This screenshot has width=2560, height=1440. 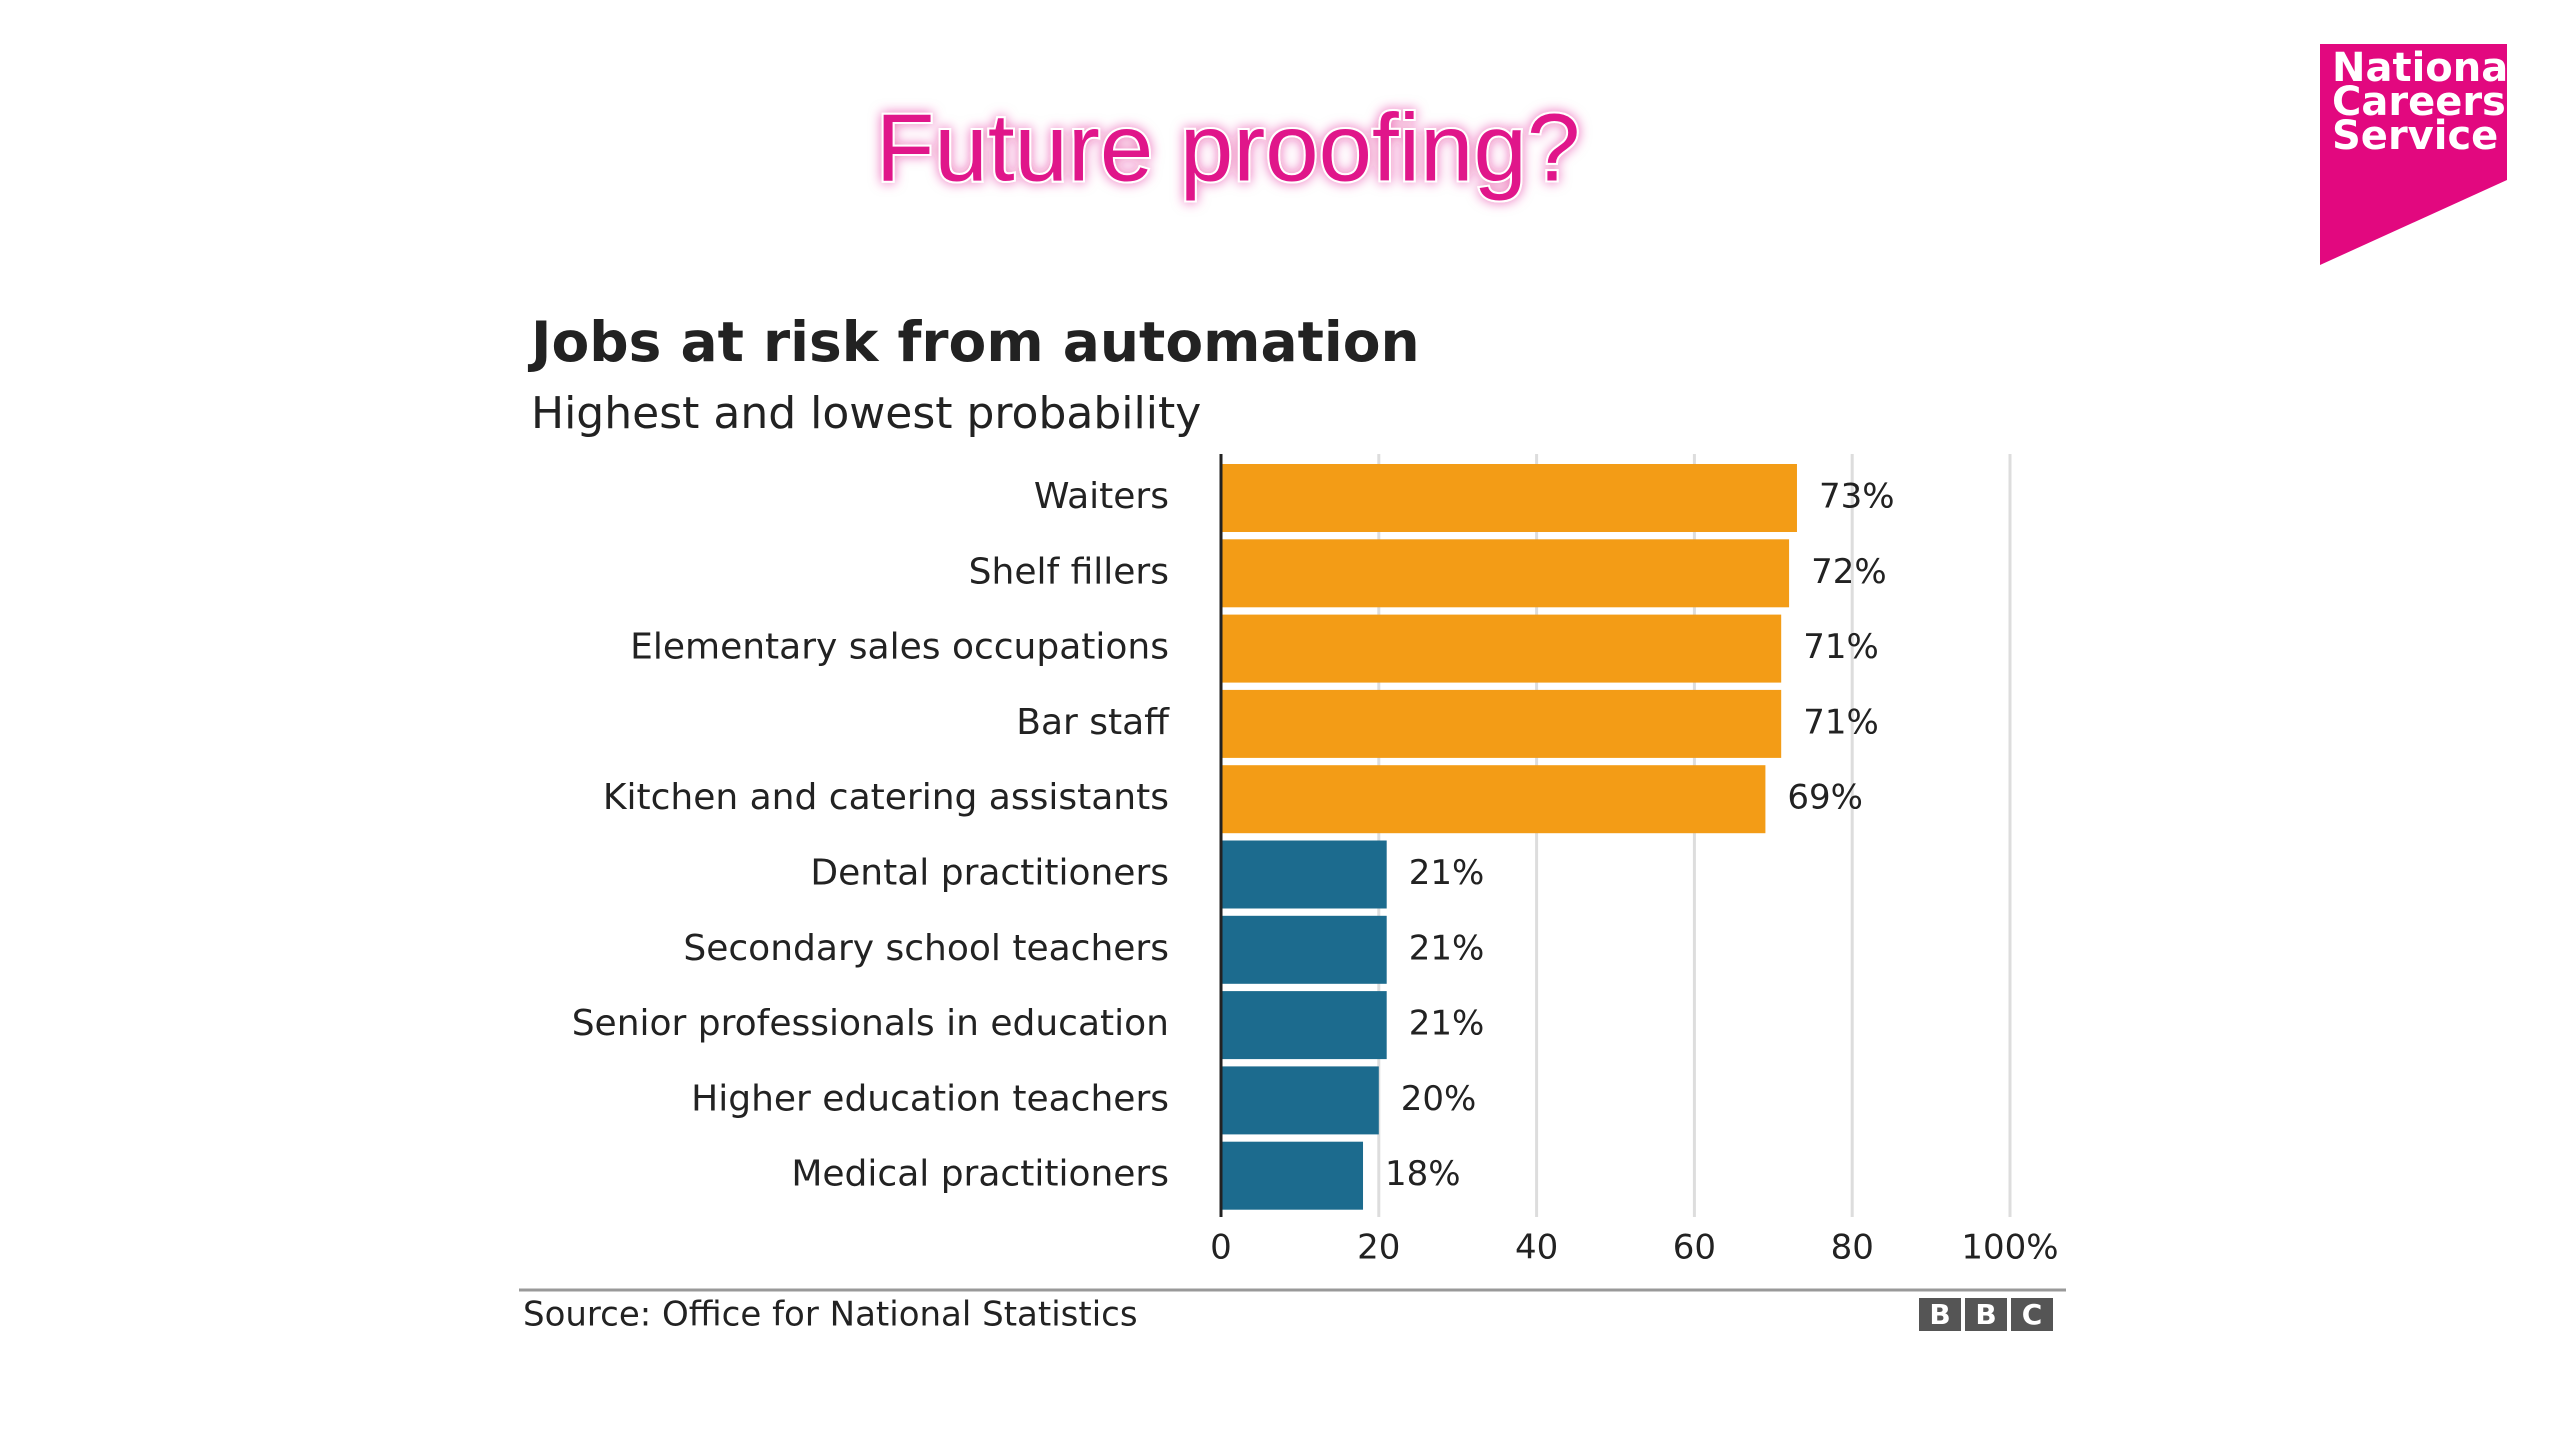 I want to click on category-label: Shelf fillers, so click(x=1069, y=571).